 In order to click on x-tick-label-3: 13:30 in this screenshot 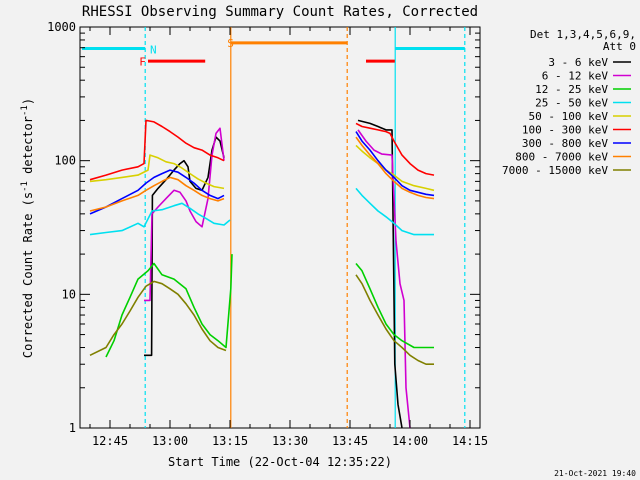, I will do `click(290, 441)`.